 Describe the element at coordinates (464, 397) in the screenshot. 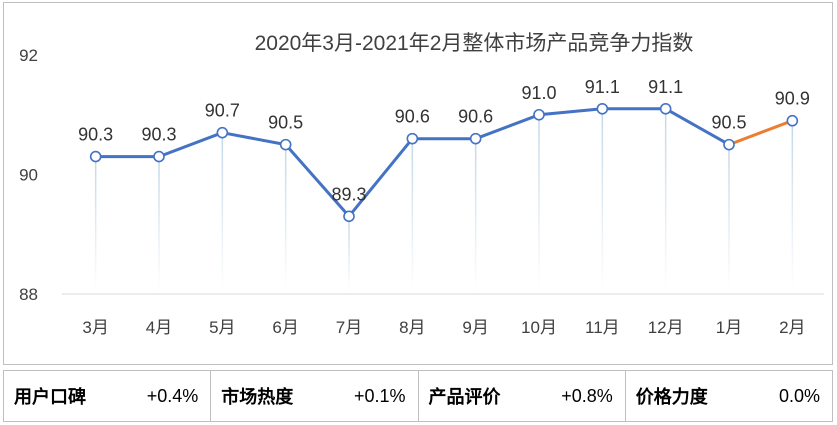

I see `metric-label: 产品评价` at that location.